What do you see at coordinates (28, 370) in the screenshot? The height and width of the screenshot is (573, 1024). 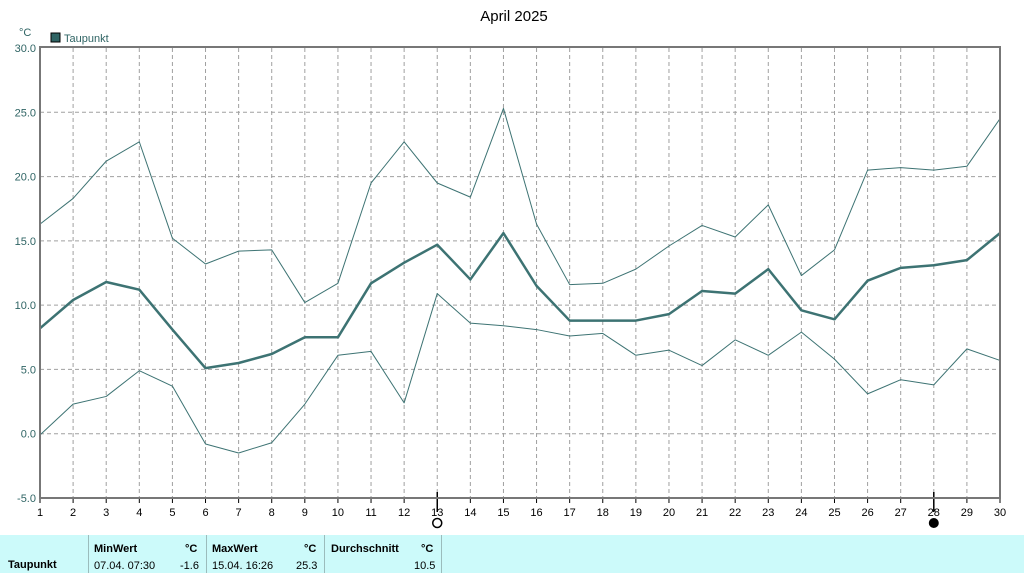 I see `y-tick-label: 5.0` at bounding box center [28, 370].